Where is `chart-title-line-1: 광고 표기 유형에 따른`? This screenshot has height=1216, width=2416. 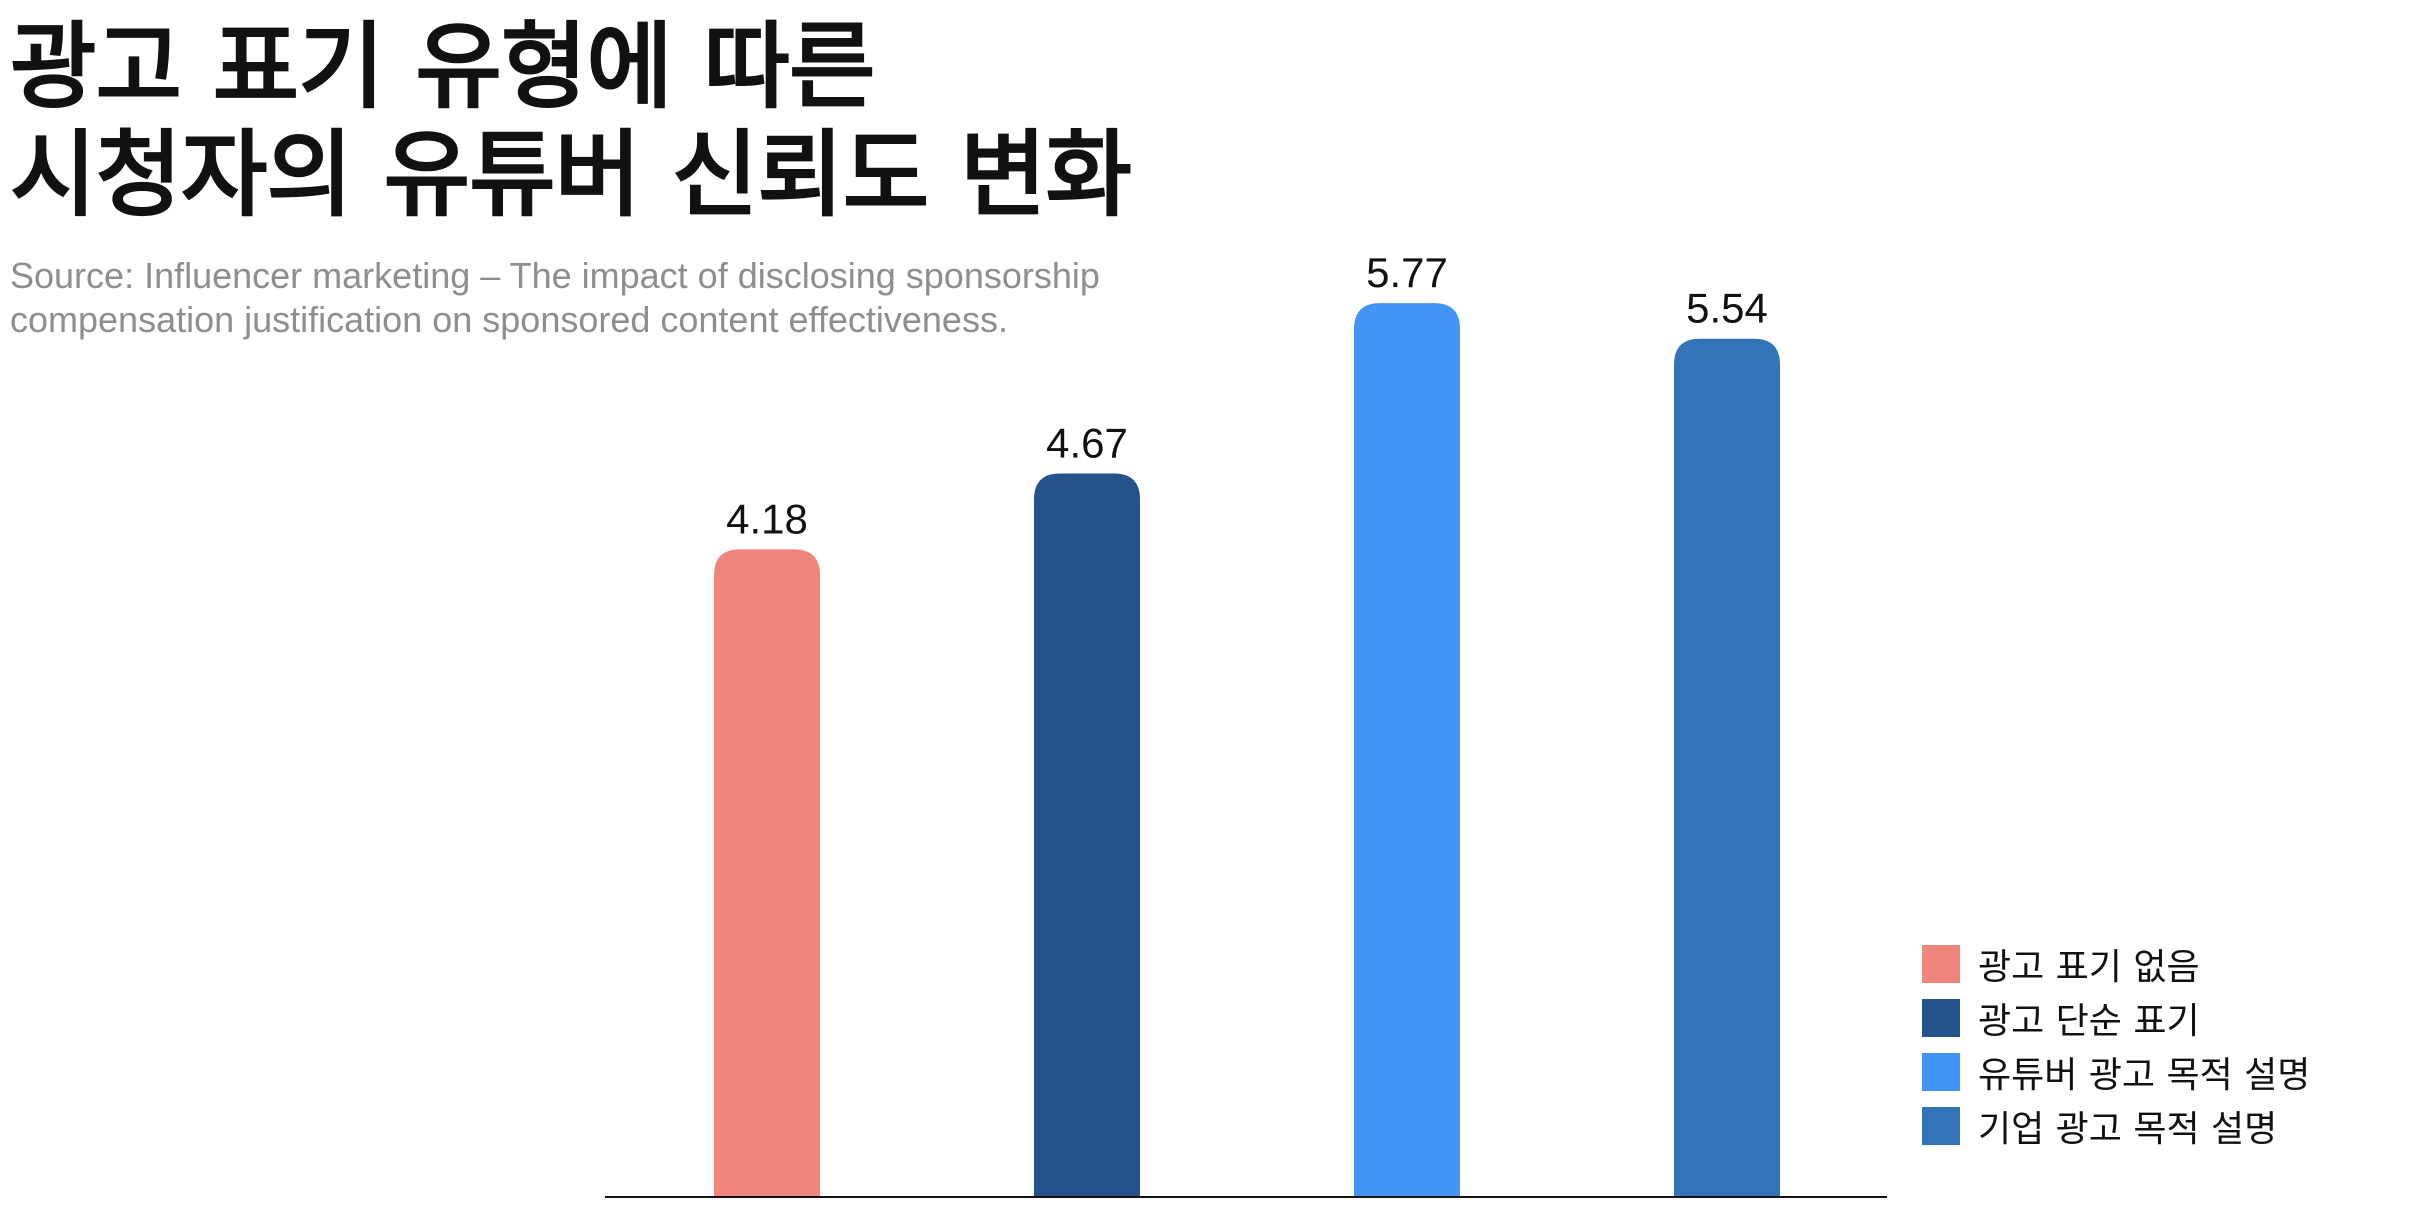
chart-title-line-1: 광고 표기 유형에 따른 is located at coordinates (442, 67).